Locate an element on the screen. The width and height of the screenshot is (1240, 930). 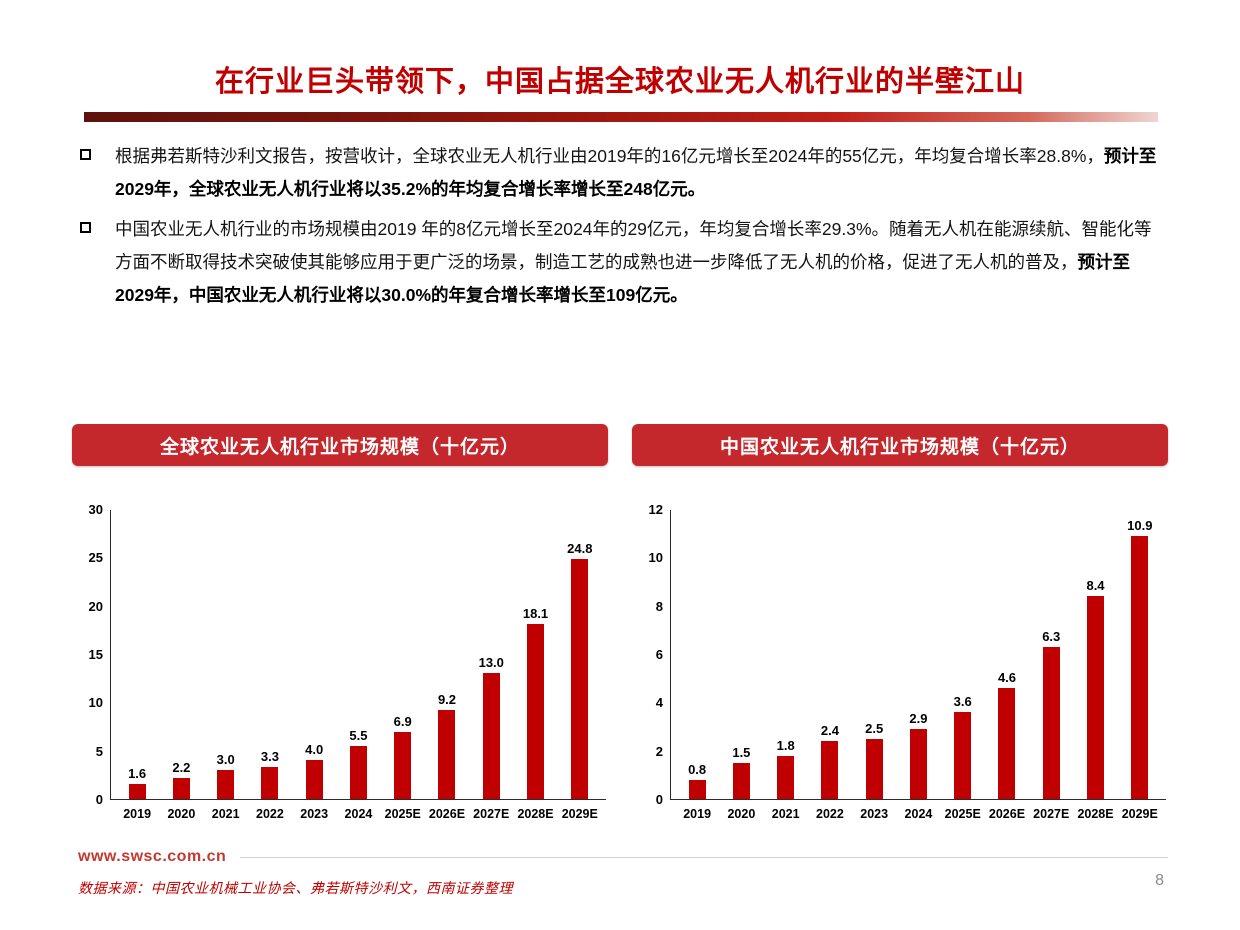
bar-value-label: 9.2 is located at coordinates (447, 700).